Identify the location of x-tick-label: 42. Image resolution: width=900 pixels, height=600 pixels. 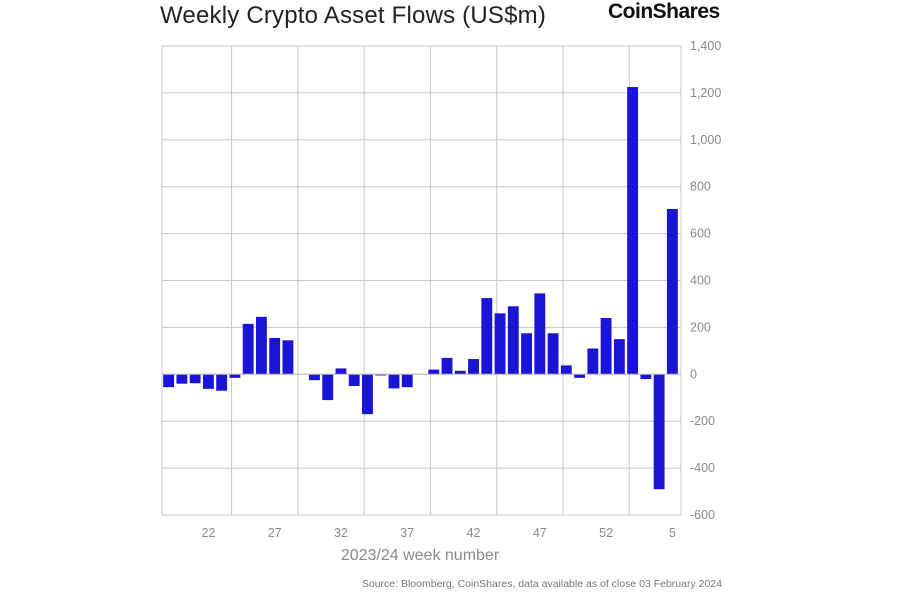
(474, 533).